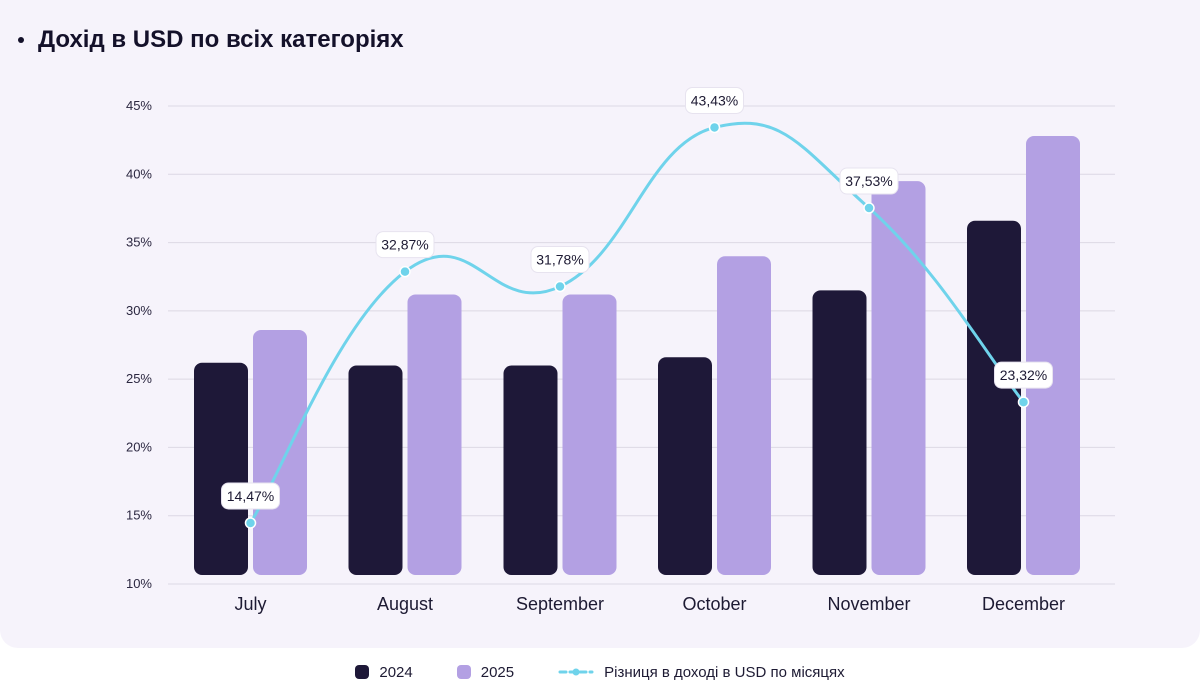 The width and height of the screenshot is (1200, 696). Describe the element at coordinates (139, 242) in the screenshot. I see `y-tick-label: 35%` at that location.